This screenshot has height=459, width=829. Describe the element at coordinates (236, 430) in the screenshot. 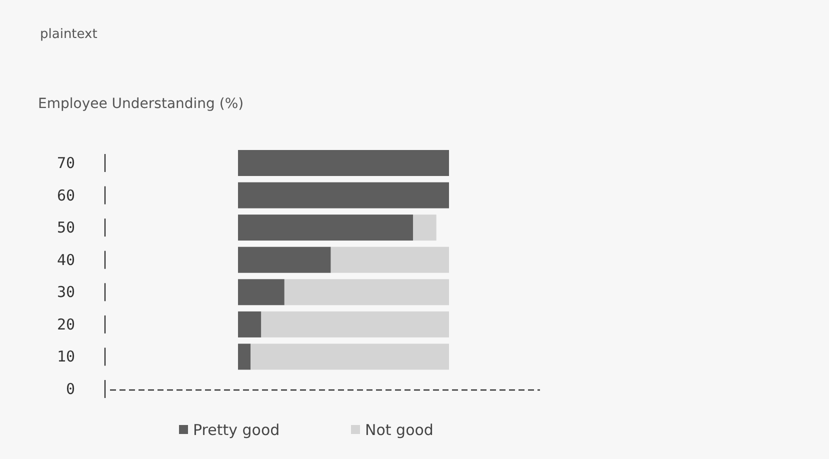

I see `legend-label: Pretty good` at that location.